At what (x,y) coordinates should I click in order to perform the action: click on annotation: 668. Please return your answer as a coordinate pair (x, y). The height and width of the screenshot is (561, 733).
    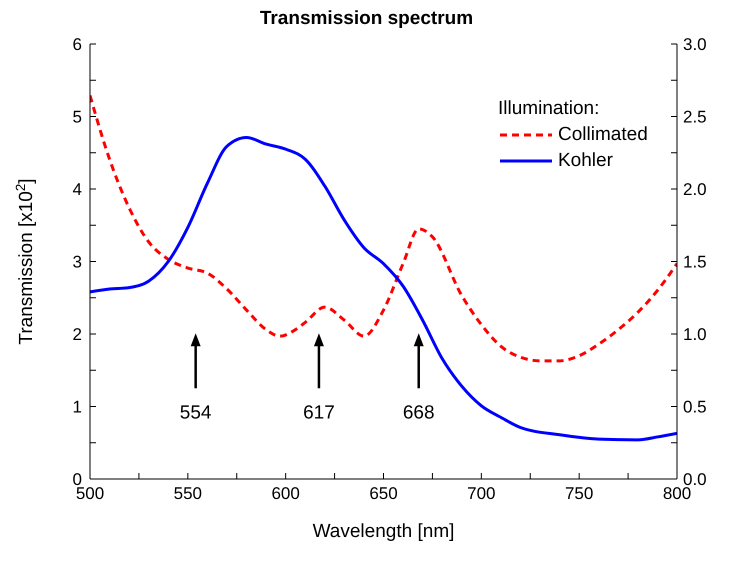
    Looking at the image, I should click on (418, 413).